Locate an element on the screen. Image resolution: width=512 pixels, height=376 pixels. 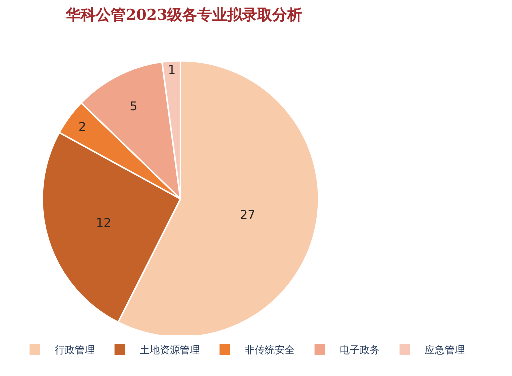
legend-label: 非传统安全 is located at coordinates (270, 350).